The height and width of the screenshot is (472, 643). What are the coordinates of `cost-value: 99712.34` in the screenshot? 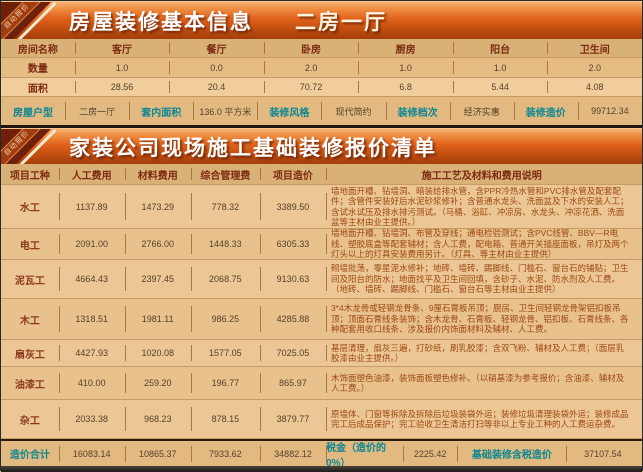 It's located at (609, 111).